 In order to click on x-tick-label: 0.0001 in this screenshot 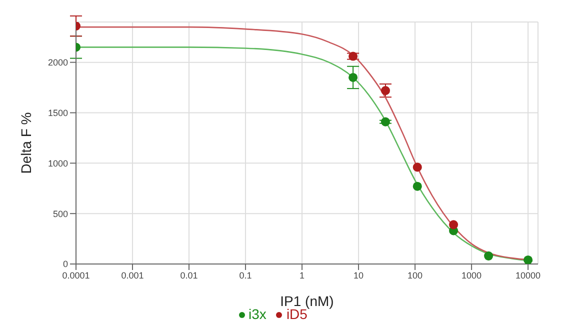, I will do `click(76, 275)`.